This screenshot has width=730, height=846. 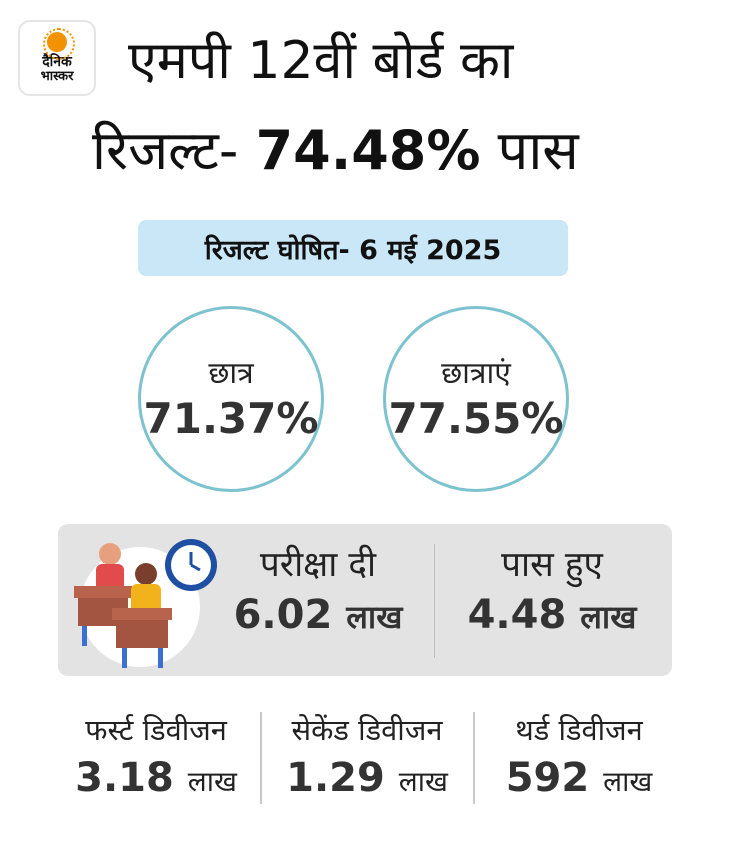 I want to click on result-date-badge: रिजल्ट घोषित- 6 मई 2025, so click(x=353, y=248).